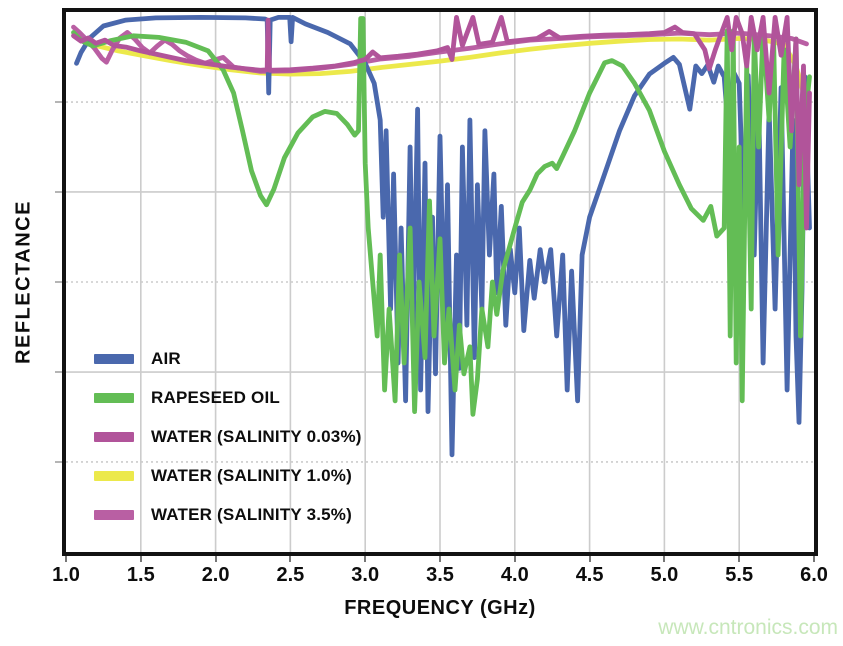  I want to click on legend-item-water-salinity-1-0: WATER (SALINITY 1.0%), so click(228, 476).